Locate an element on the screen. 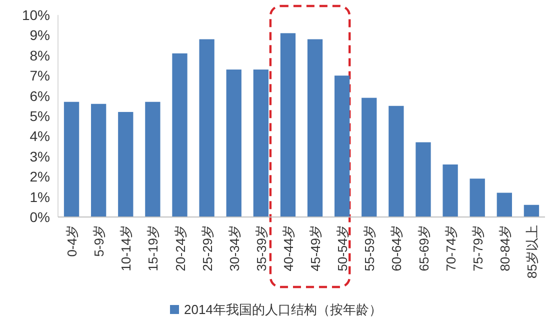 Image resolution: width=554 pixels, height=328 pixels. y-tick-label: 10% is located at coordinates (36, 15).